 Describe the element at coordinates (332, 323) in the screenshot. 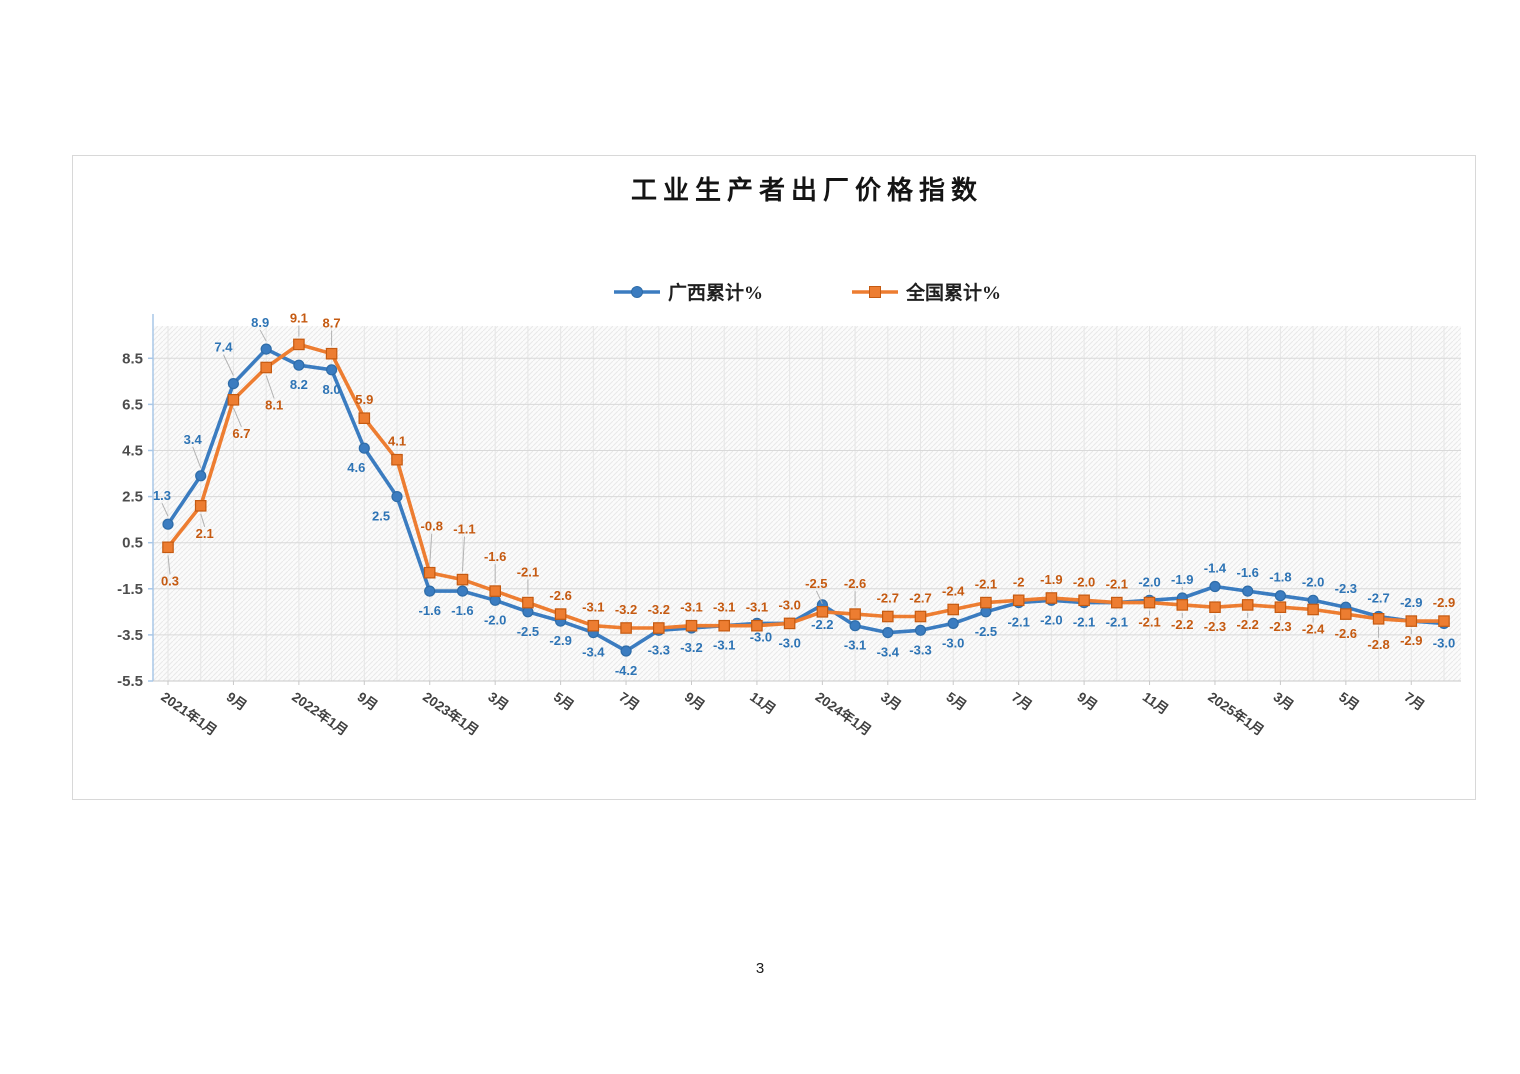

I see `svg-text: 8.7` at that location.